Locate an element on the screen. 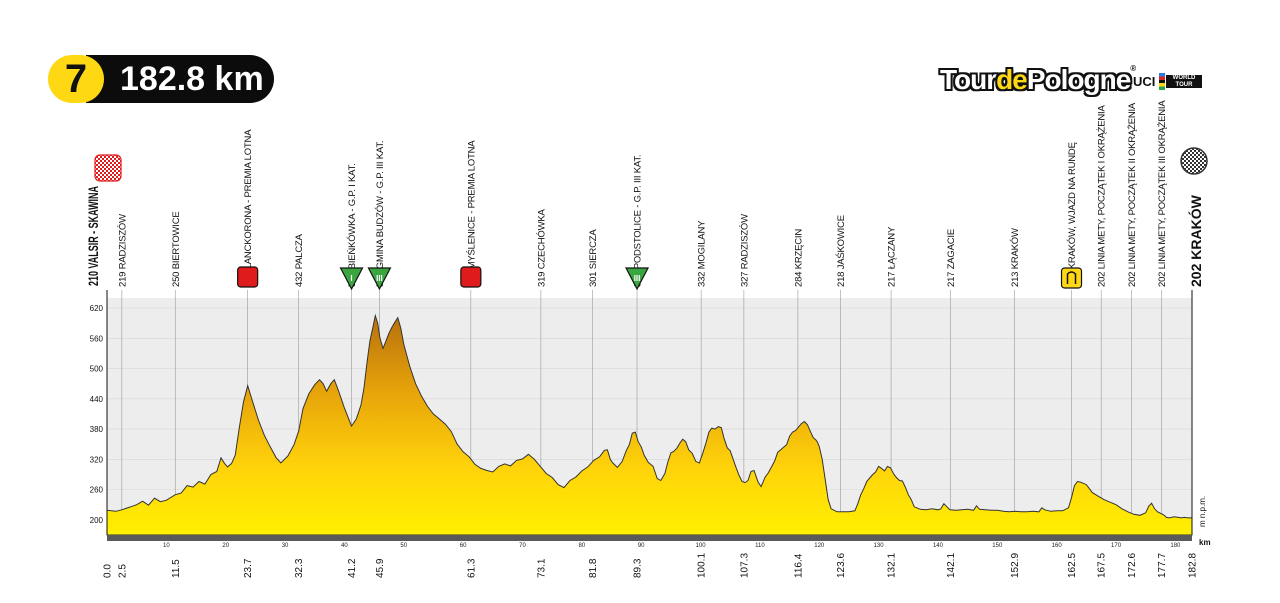 Image resolution: width=1280 pixels, height=603 pixels. waypoint-label: 204 KRAKÓW, WJAZD NA RUNDĘ is located at coordinates (1072, 214).